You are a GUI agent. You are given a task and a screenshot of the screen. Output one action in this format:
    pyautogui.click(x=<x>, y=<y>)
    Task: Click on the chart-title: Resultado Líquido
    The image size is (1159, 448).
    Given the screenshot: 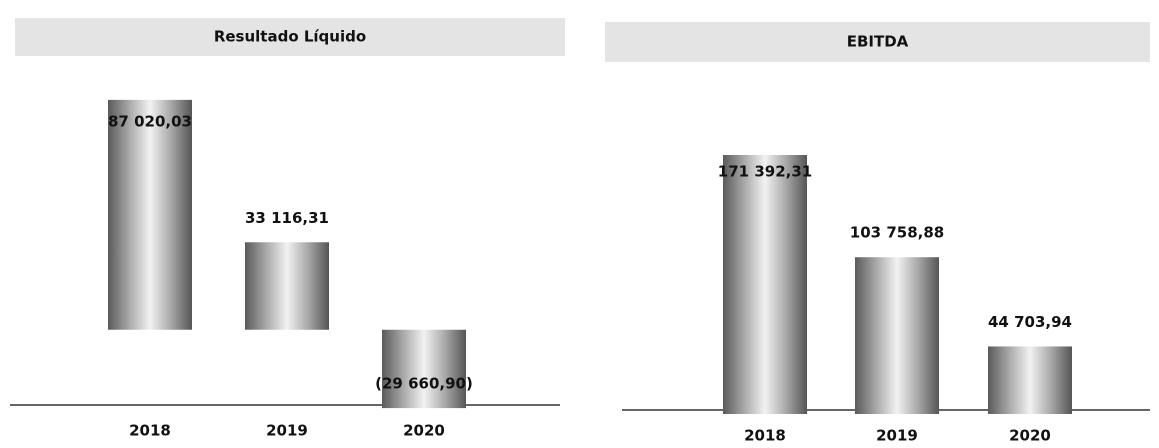 What is the action you would take?
    pyautogui.click(x=290, y=37)
    